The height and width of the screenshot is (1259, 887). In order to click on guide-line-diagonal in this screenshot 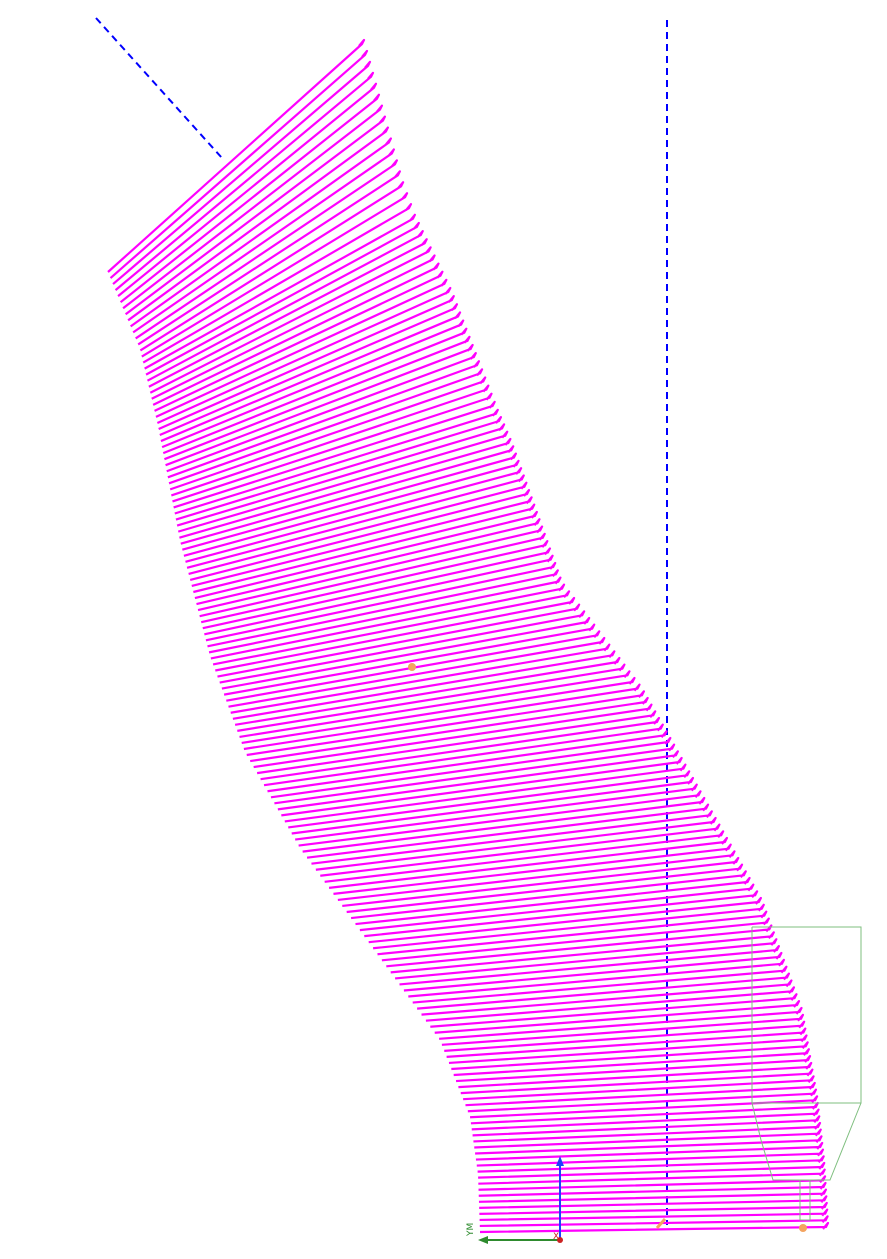, I will do `click(159, 88)`.